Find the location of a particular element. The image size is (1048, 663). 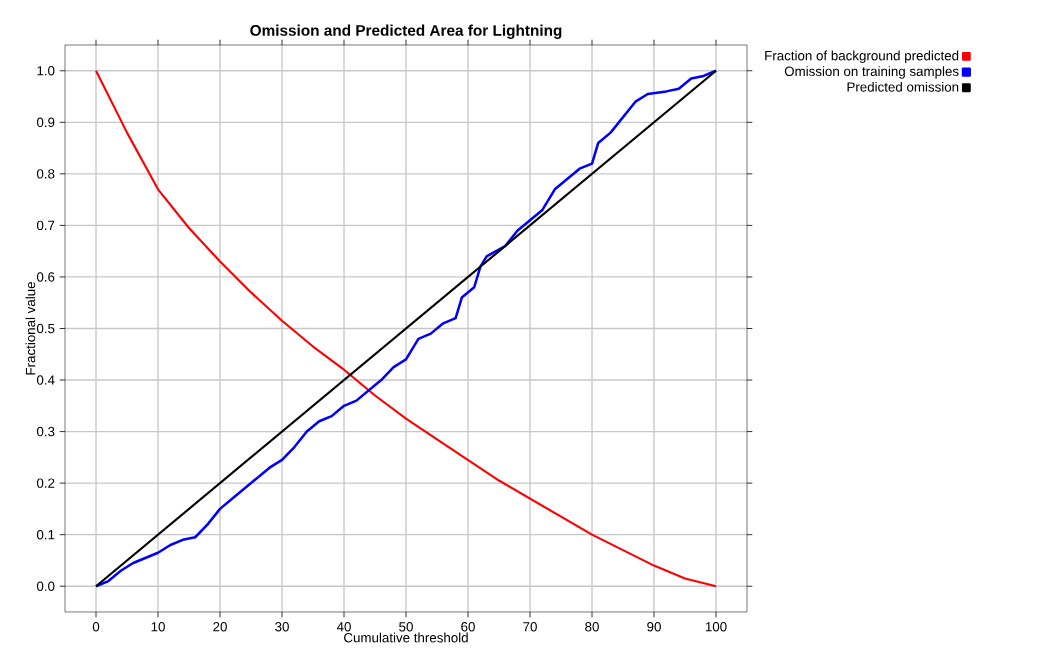

y-tick-label: 0.9 is located at coordinates (45, 122).